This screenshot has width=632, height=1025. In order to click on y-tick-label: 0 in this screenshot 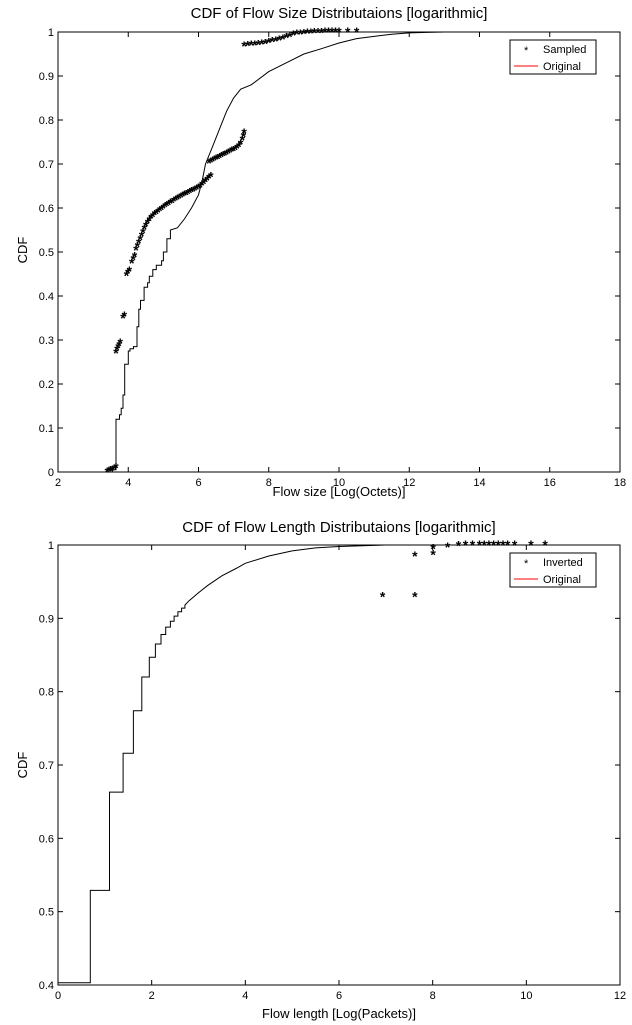, I will do `click(51, 473)`.